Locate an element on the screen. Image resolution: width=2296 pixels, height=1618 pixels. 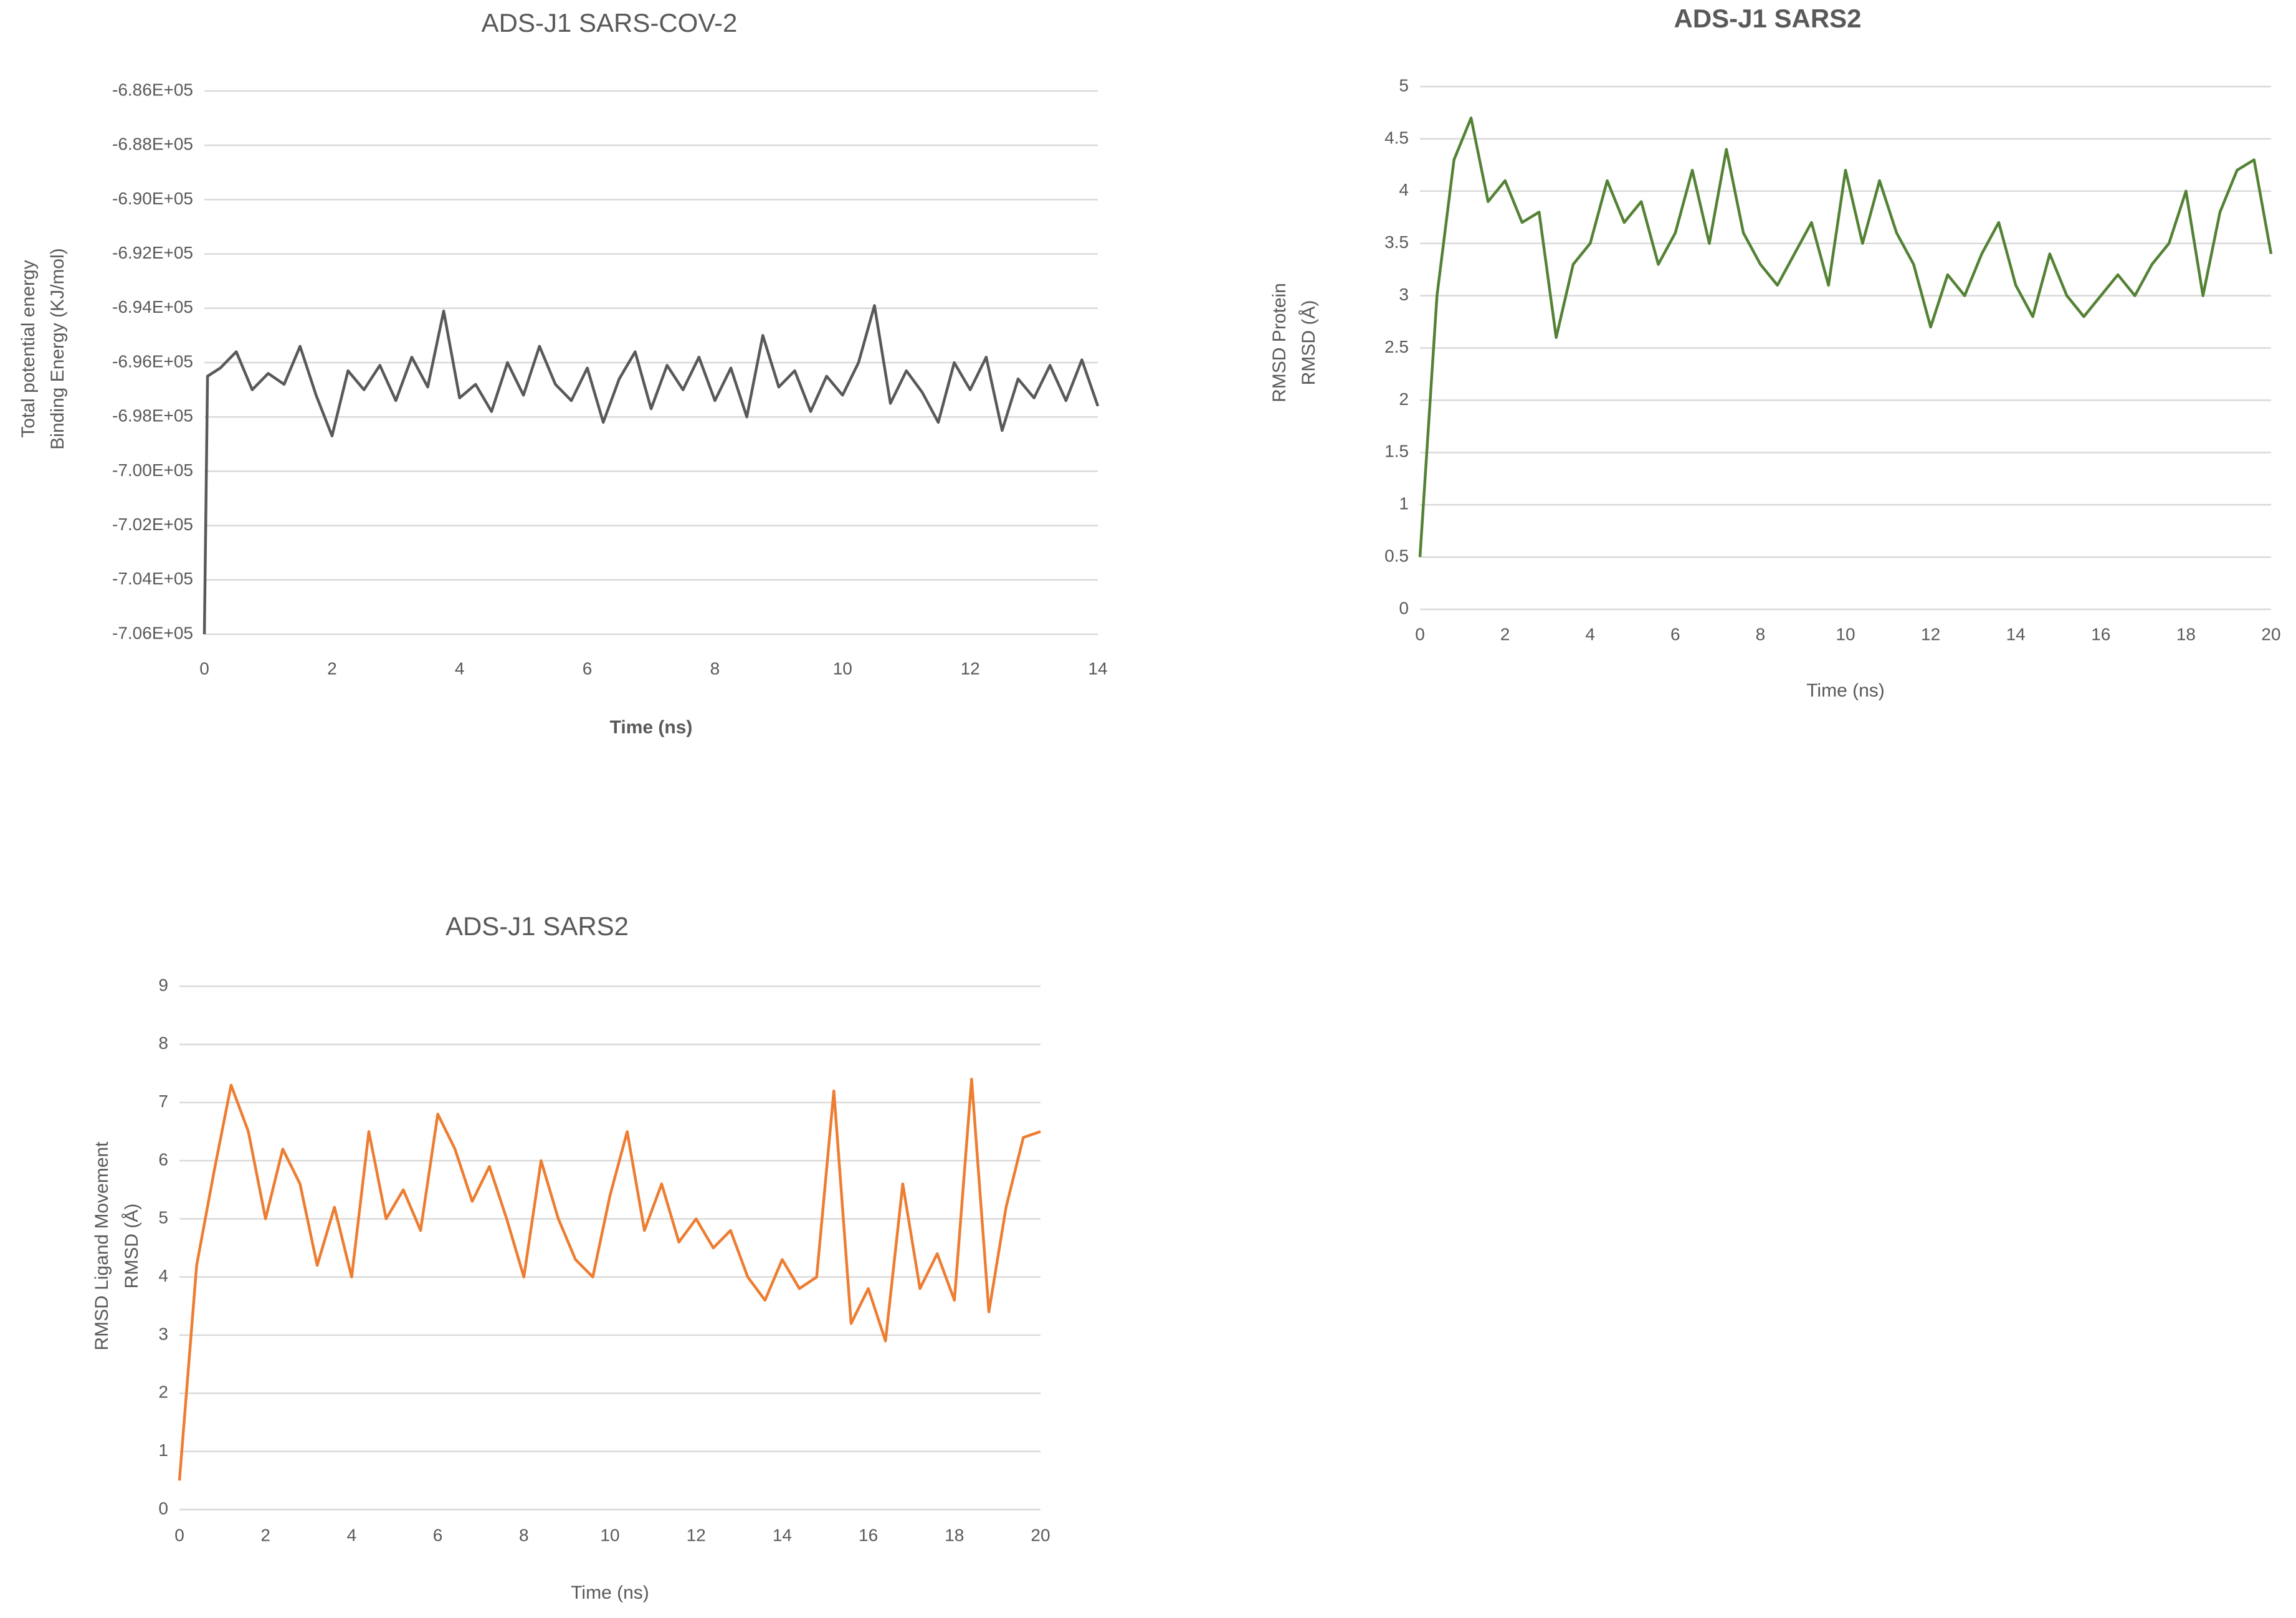
y-tick-label: -6.90E+05 is located at coordinates (152, 198).